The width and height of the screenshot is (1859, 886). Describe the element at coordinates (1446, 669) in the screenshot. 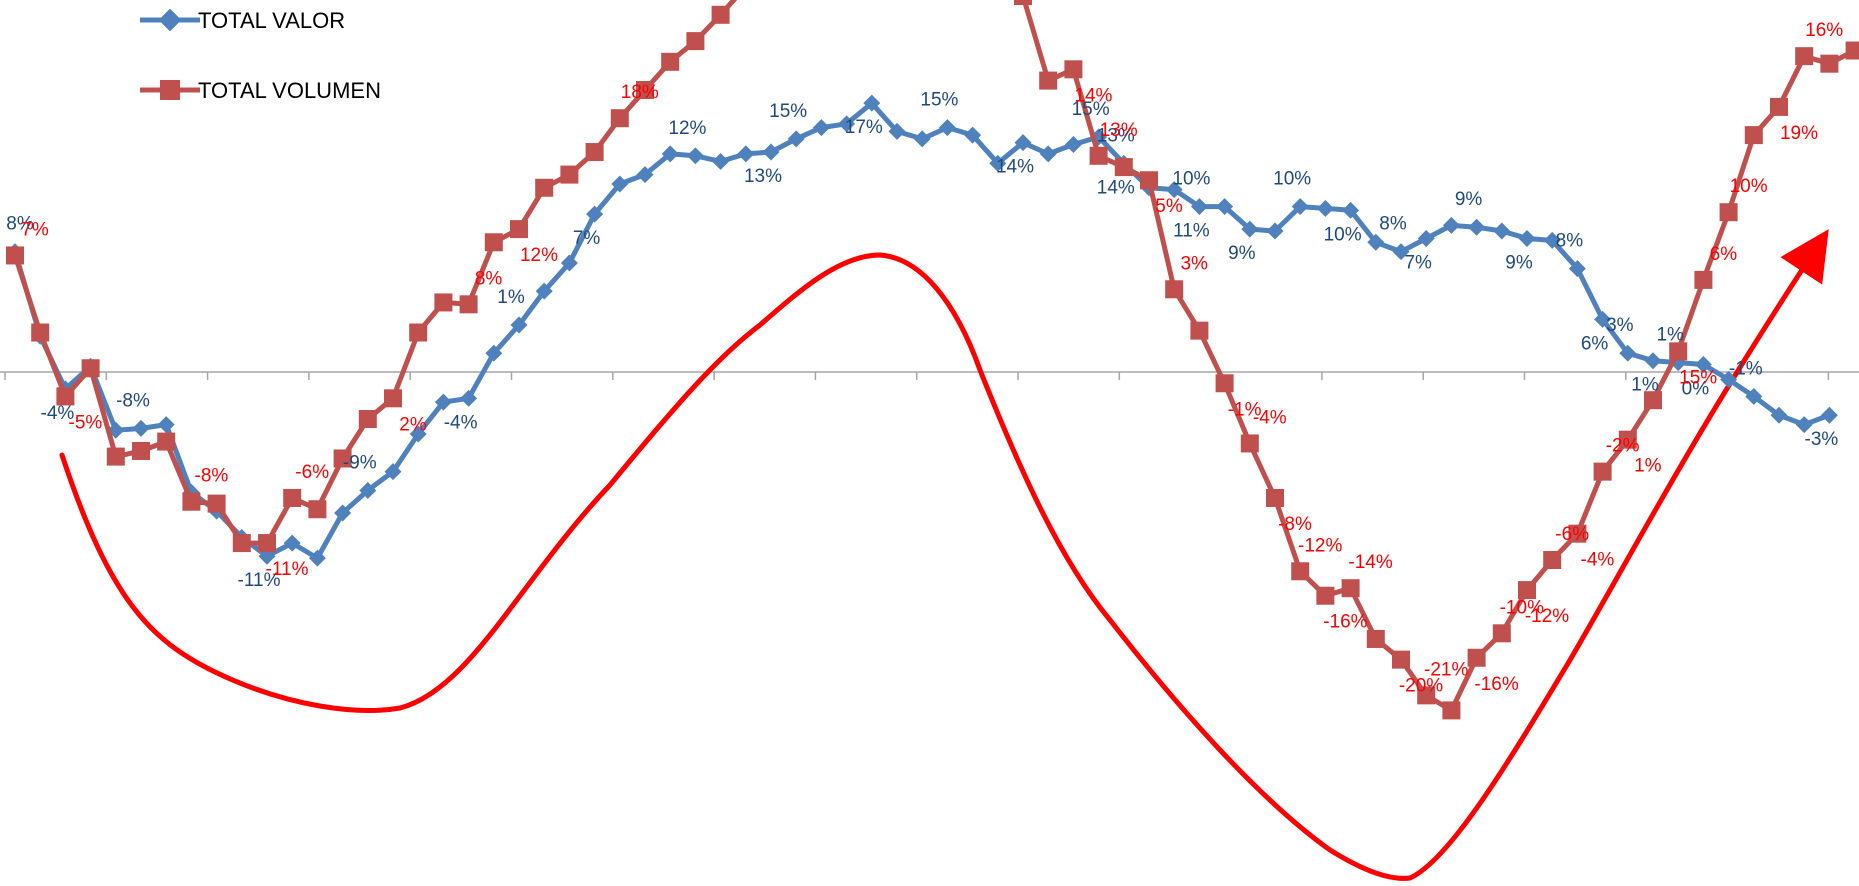

I see `data-label: -21%` at that location.